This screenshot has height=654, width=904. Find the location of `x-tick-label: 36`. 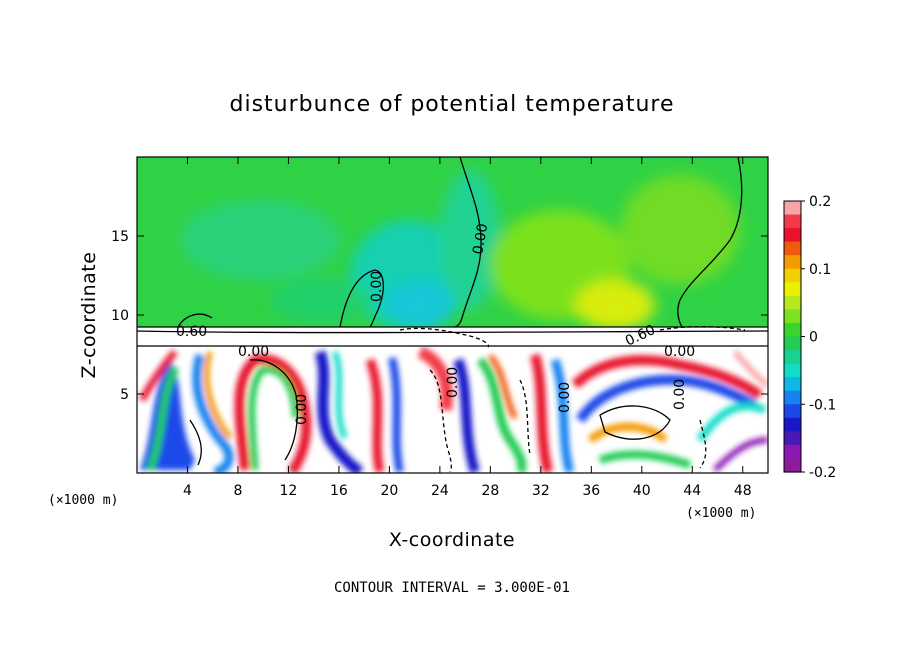

x-tick-label: 36 is located at coordinates (591, 491).